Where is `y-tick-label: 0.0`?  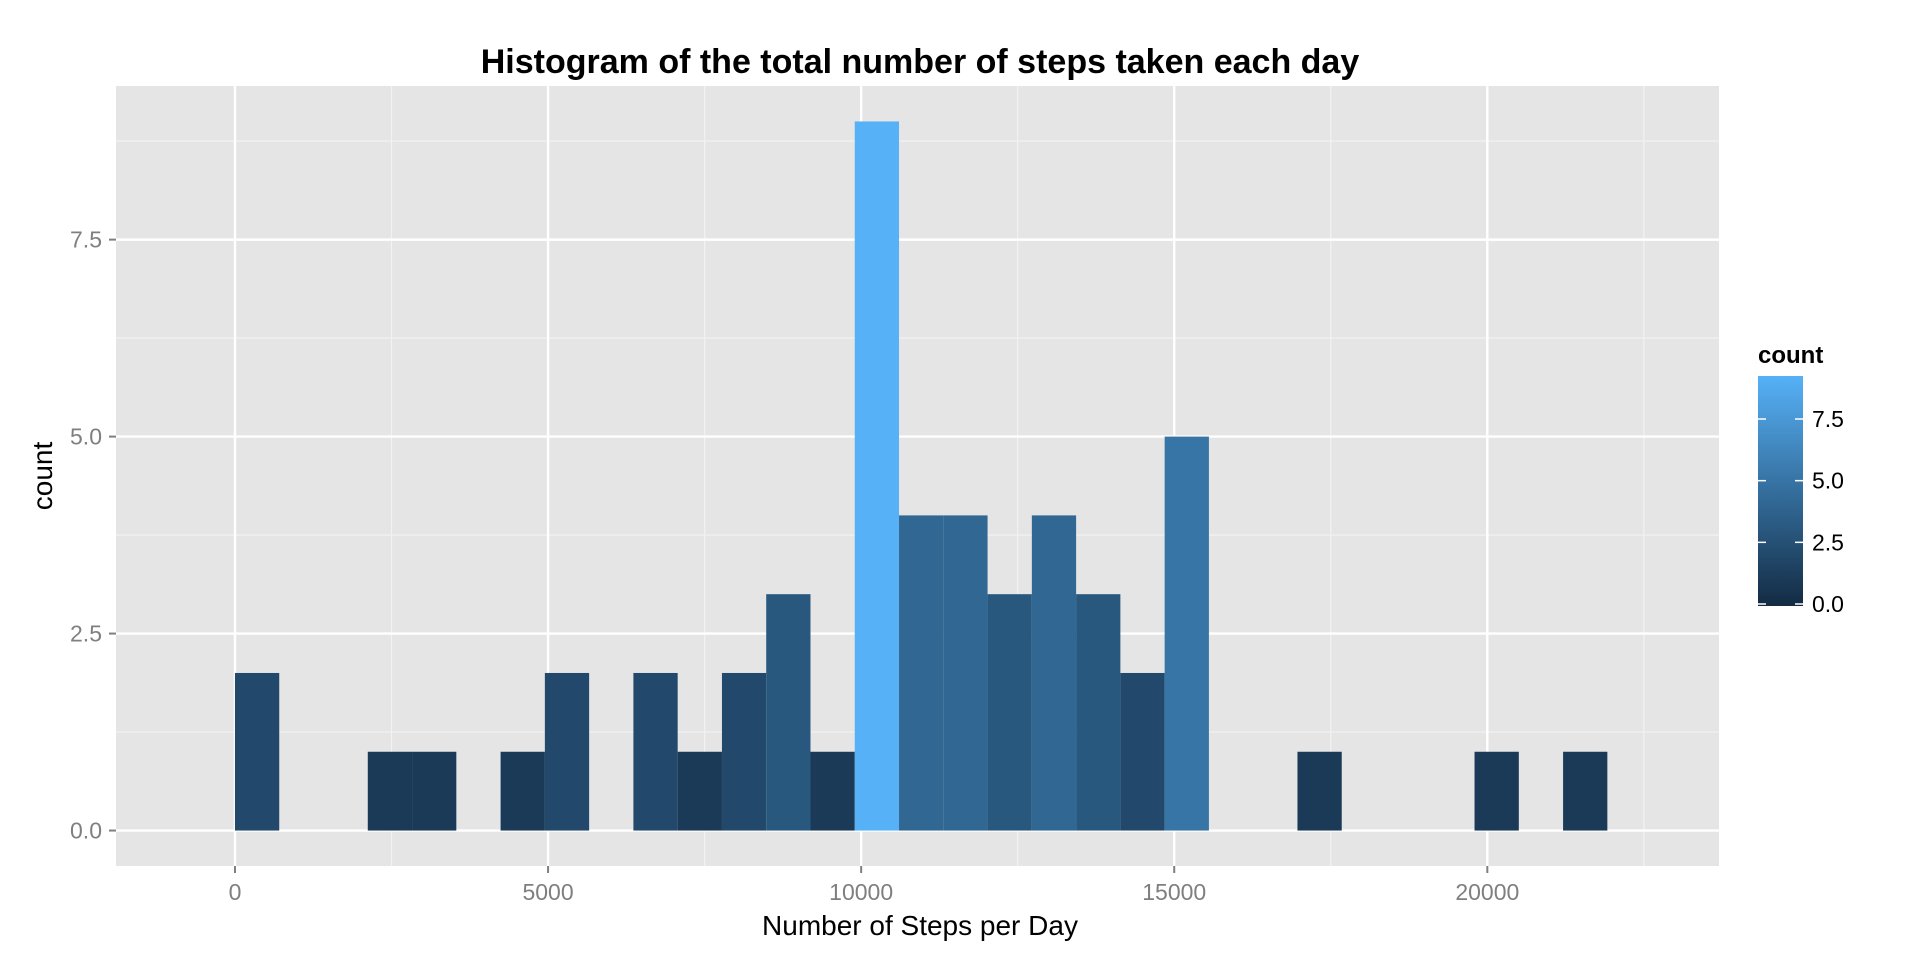
y-tick-label: 0.0 is located at coordinates (86, 831).